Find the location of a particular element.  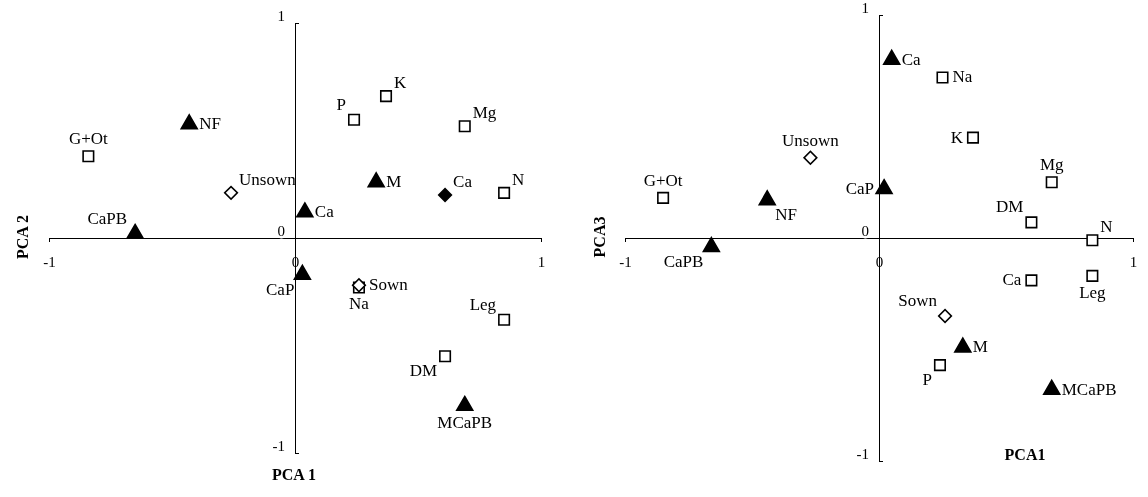

y-axis-title: PCA3 is located at coordinates (599, 237).